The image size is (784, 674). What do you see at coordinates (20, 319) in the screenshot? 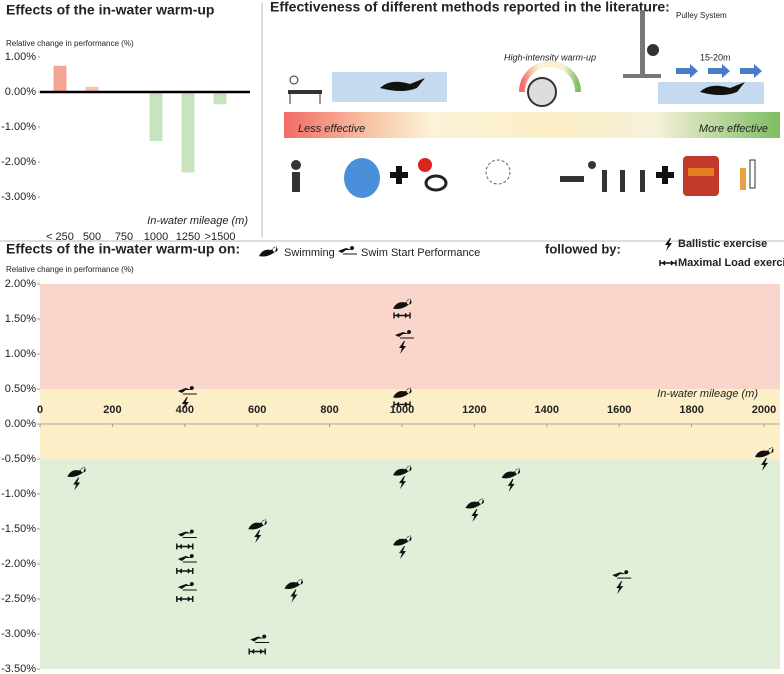
I see `y-tick-label: 1.50%` at bounding box center [20, 319].